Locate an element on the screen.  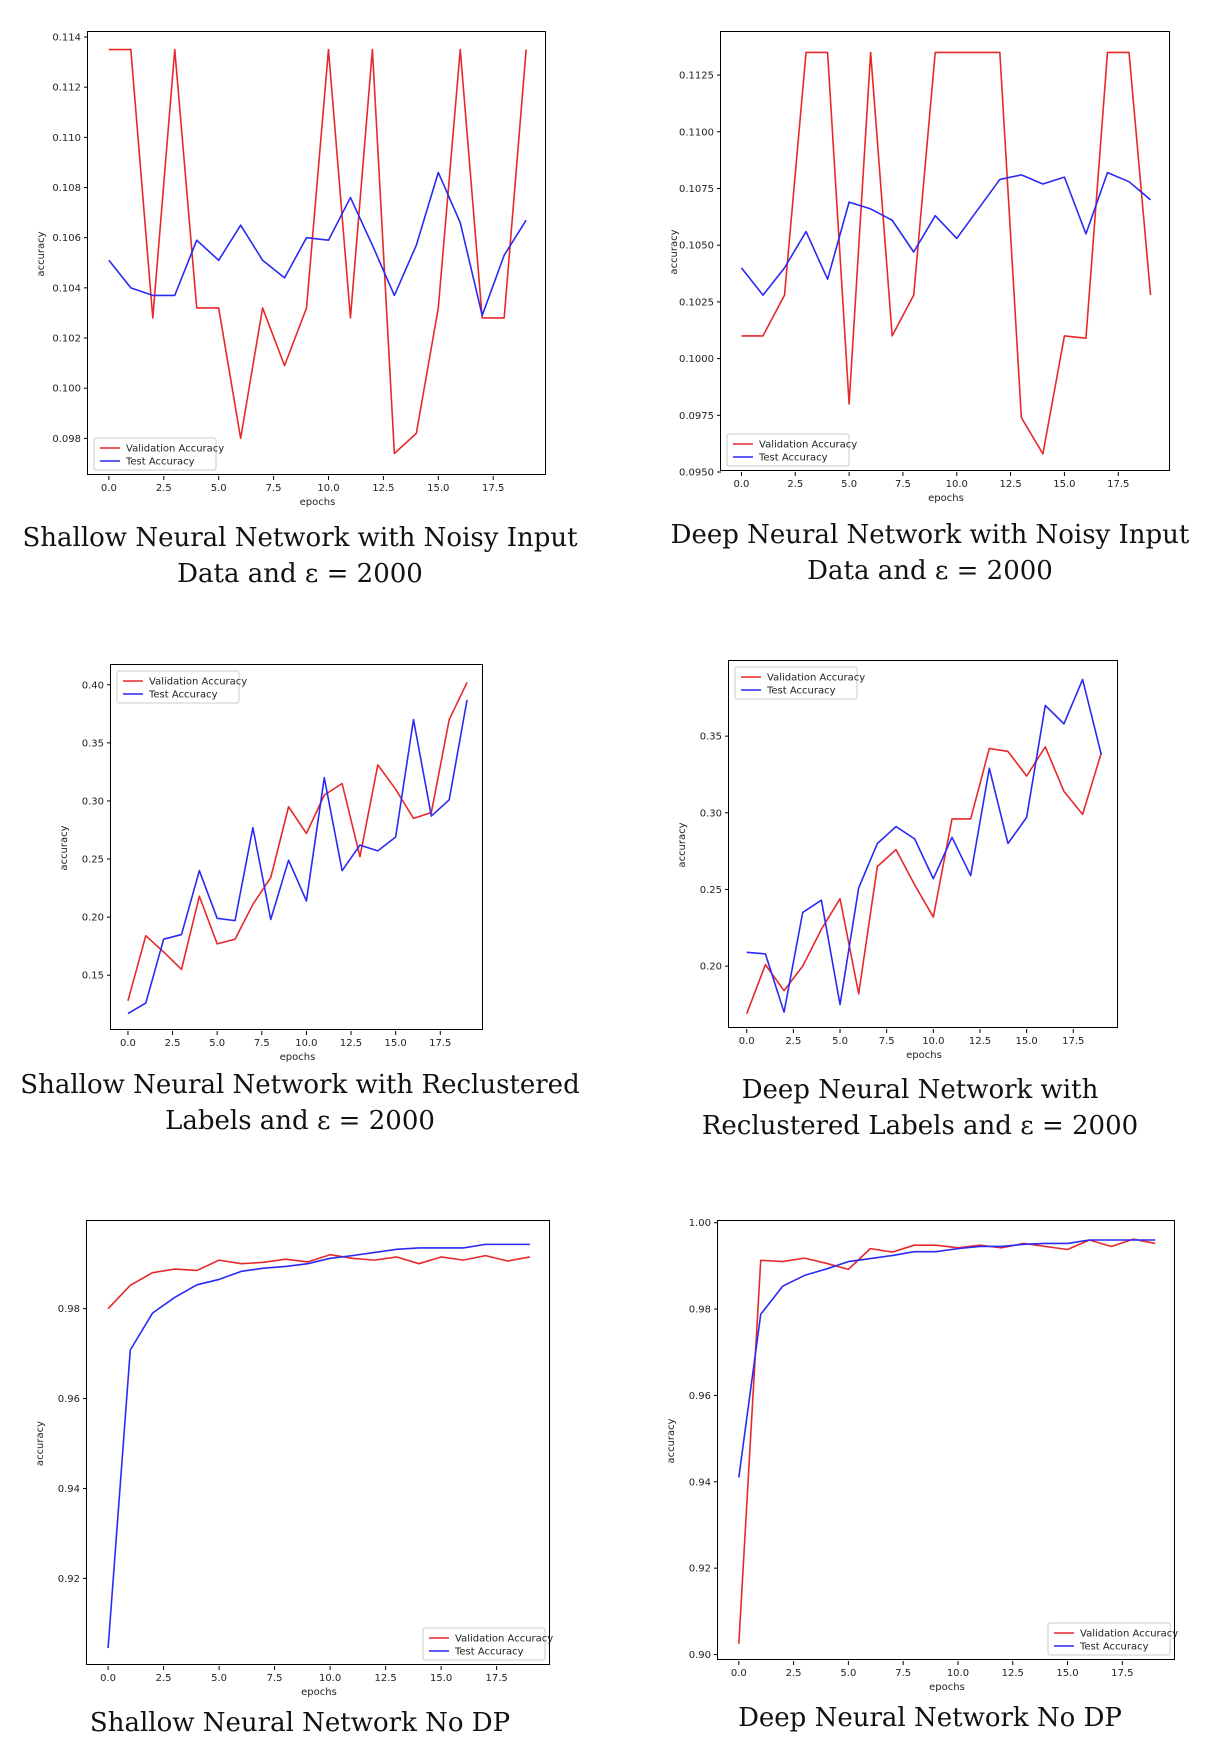
chart-1-legend-entry: Validation Accuracy is located at coordinates (175, 449).